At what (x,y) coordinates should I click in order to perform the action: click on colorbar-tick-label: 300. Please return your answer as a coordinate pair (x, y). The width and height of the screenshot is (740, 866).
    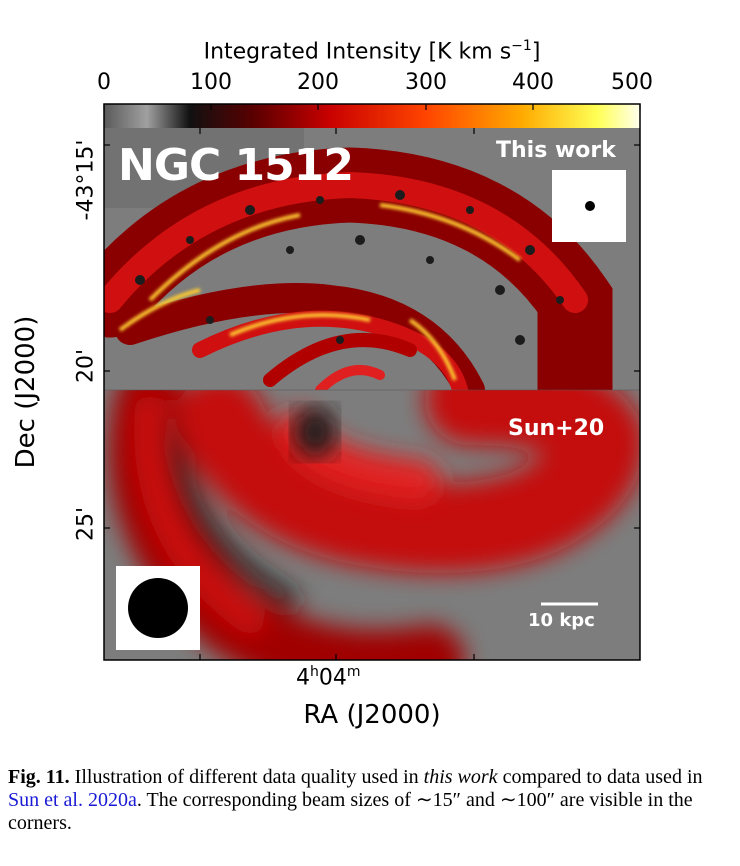
    Looking at the image, I should click on (426, 82).